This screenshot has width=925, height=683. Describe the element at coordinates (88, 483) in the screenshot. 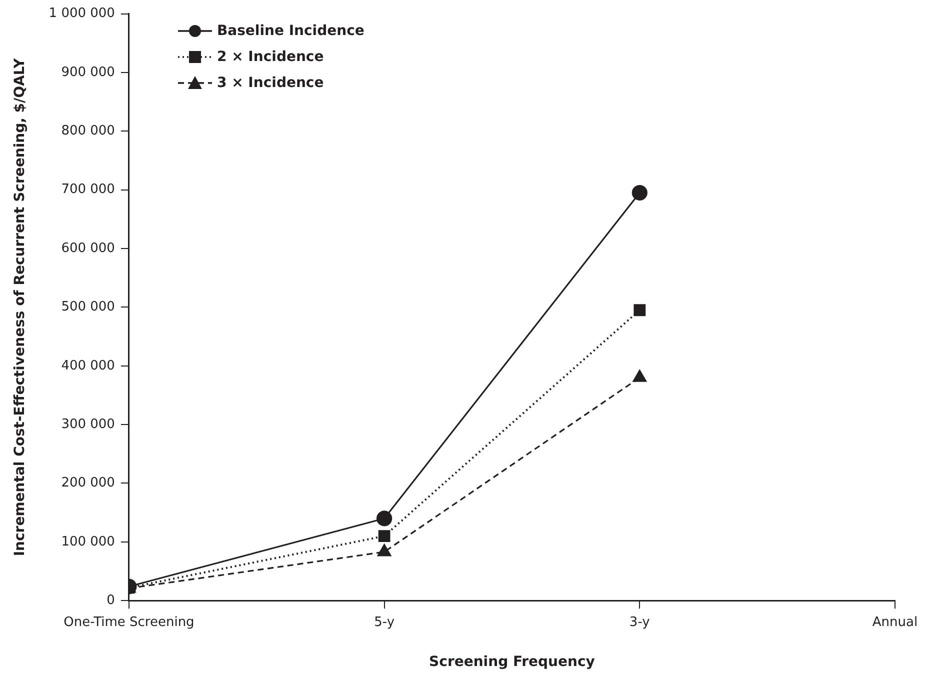

I see `y-tick-label: 200 000` at that location.